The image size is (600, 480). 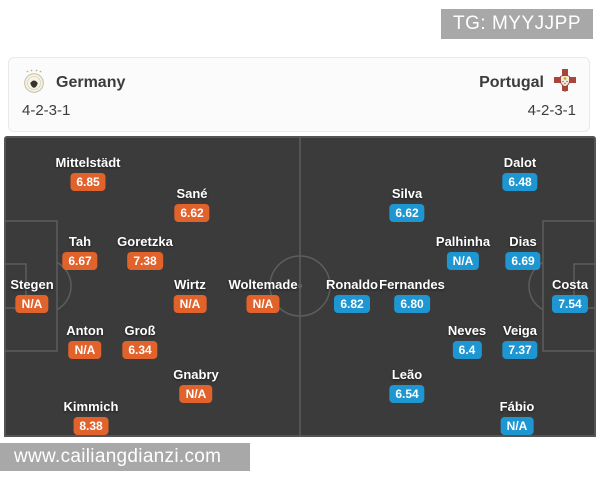 I want to click on player-name: Fernandes, so click(x=412, y=284).